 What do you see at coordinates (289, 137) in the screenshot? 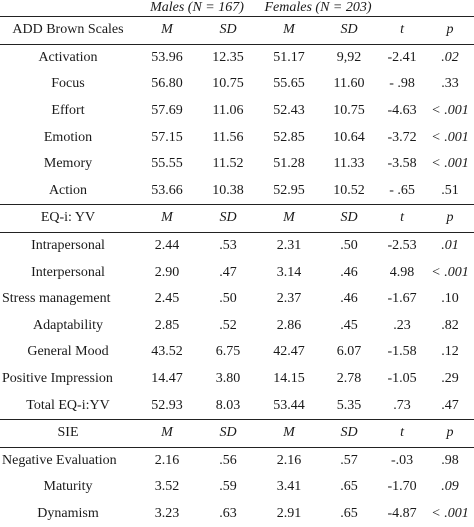
I see `table-cell: 52.85` at bounding box center [289, 137].